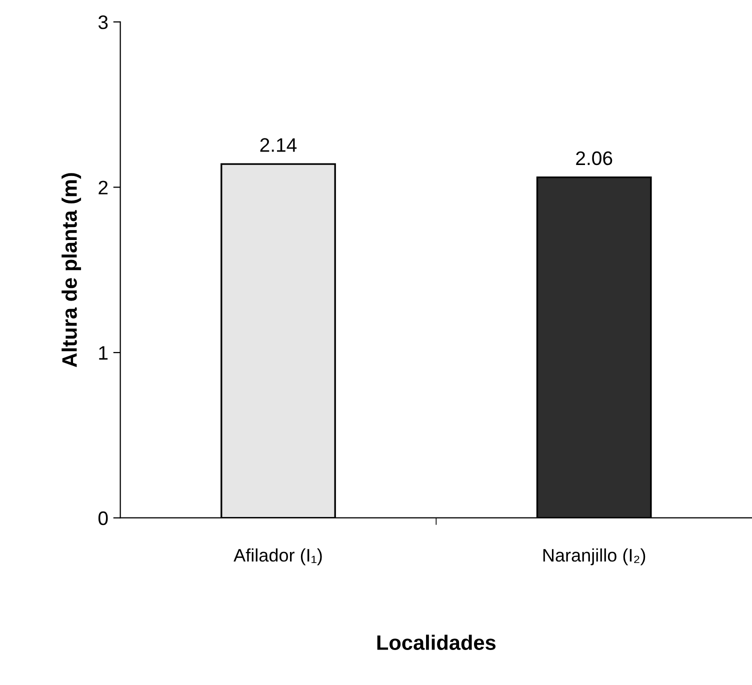  I want to click on data-label: 2.14, so click(278, 145).